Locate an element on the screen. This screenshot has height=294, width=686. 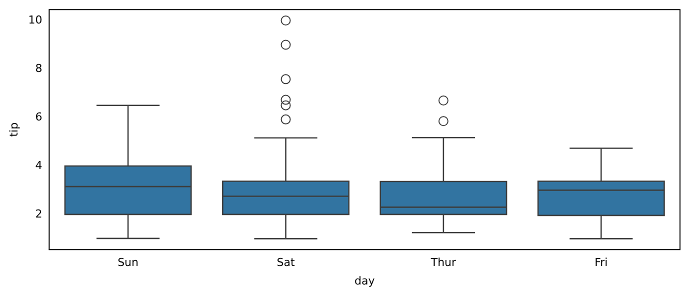
y-tick-label: 2 is located at coordinates (38, 213).